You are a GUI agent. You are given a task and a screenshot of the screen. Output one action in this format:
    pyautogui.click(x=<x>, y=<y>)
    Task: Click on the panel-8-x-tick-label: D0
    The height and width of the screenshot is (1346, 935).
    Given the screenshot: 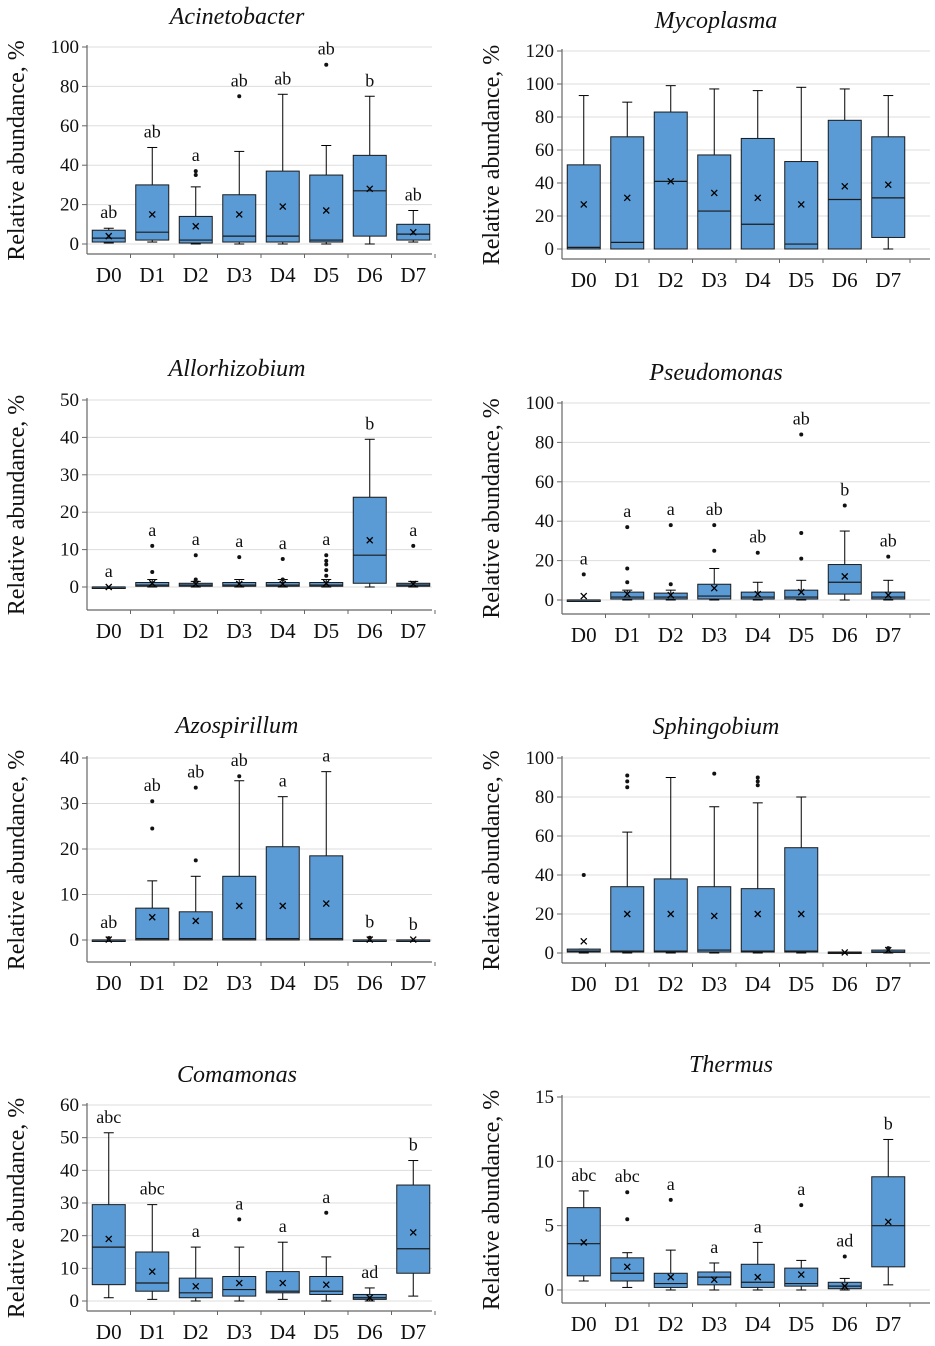 What is the action you would take?
    pyautogui.click(x=584, y=1324)
    